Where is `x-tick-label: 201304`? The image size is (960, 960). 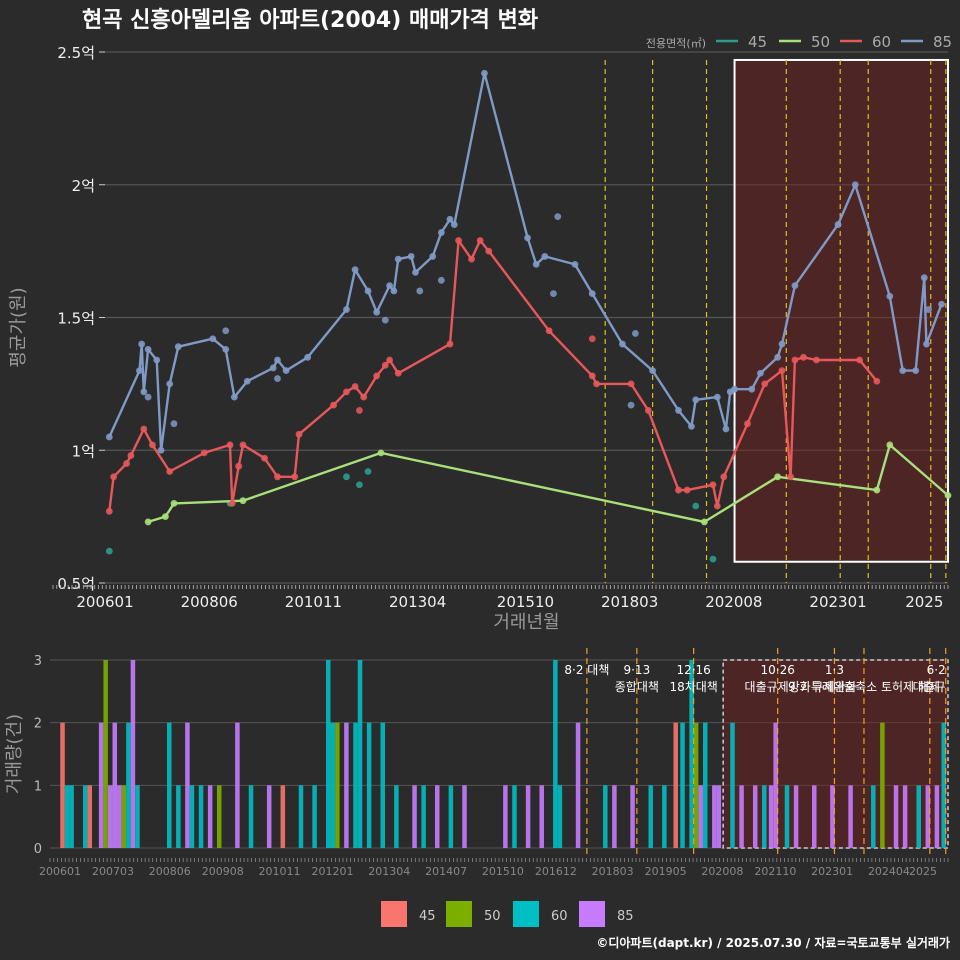 x-tick-label: 201304 is located at coordinates (417, 602).